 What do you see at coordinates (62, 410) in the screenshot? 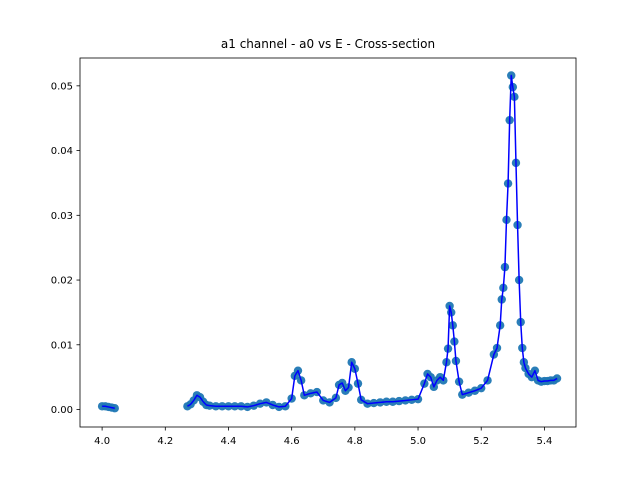
I see `y-tick-label: 0.00` at bounding box center [62, 410].